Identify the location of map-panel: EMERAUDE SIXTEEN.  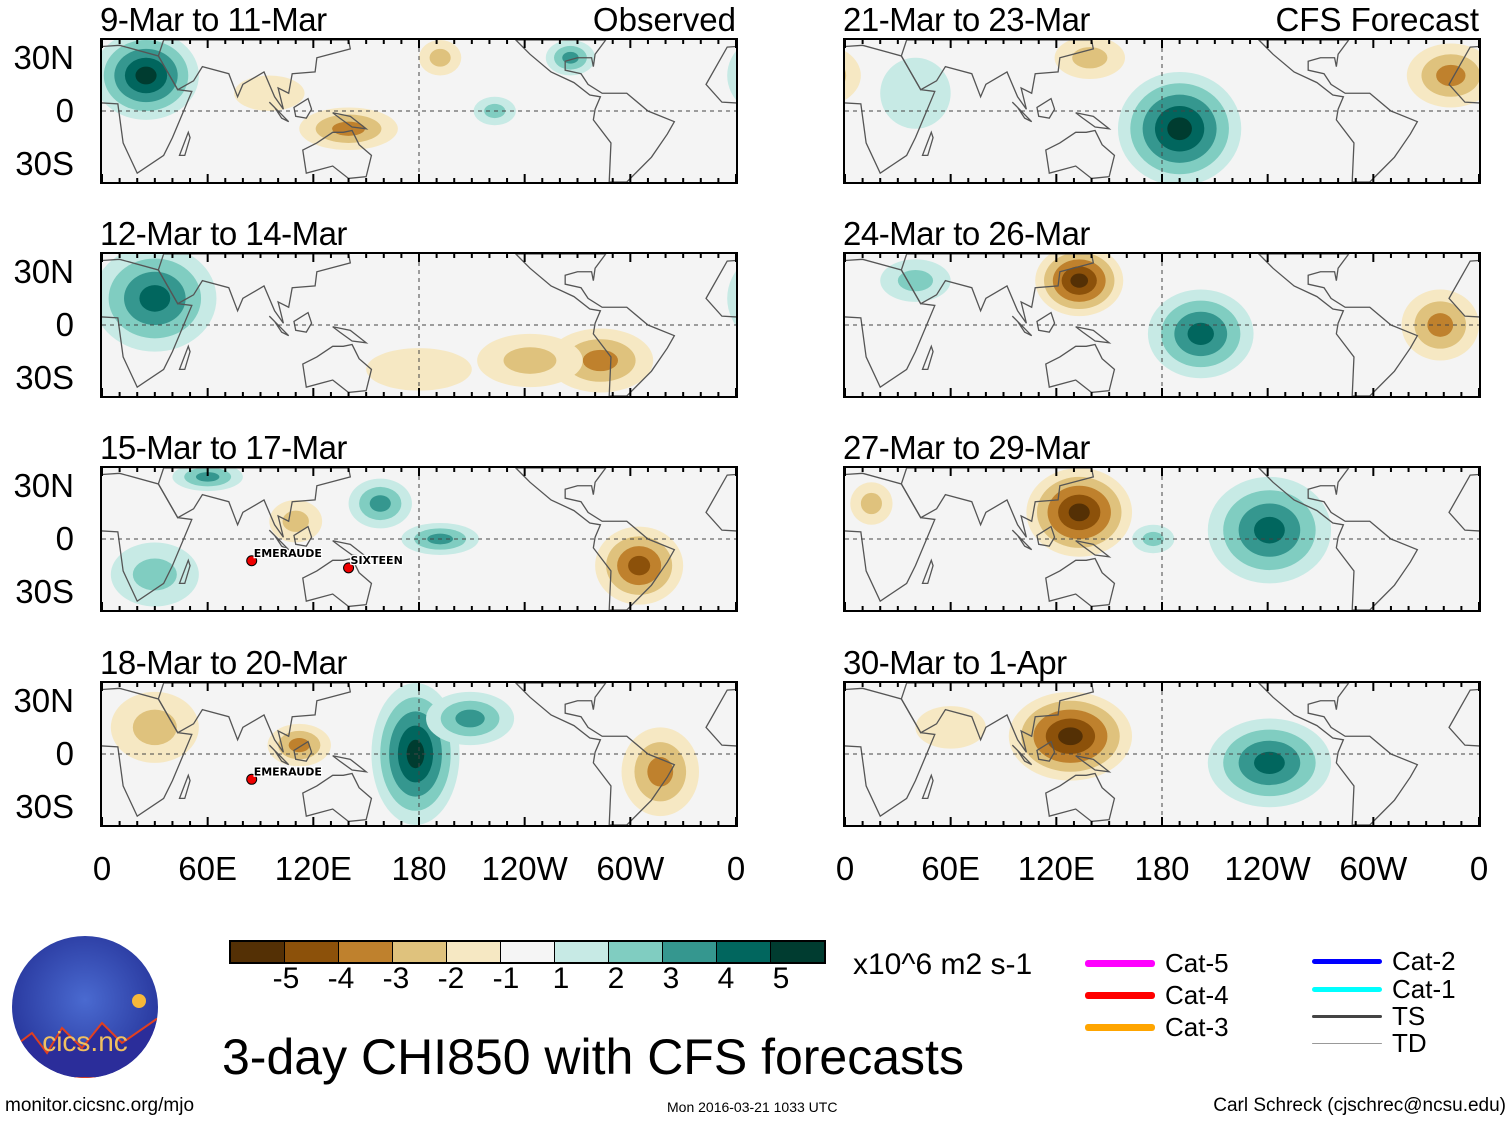
(419, 539).